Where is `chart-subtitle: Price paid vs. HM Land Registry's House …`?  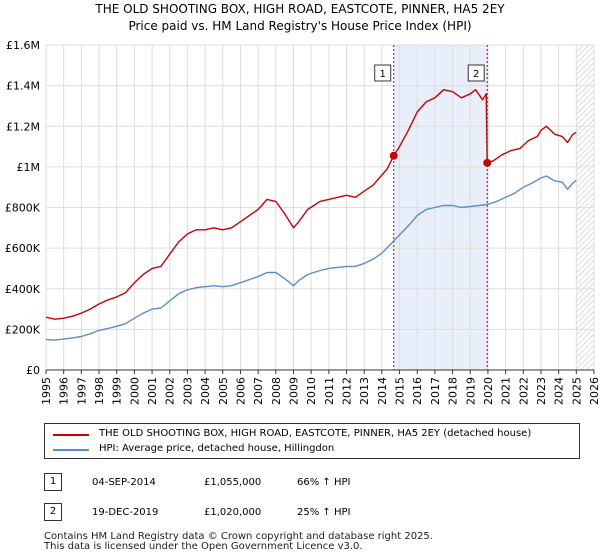 chart-subtitle: Price paid vs. HM Land Registry's House … is located at coordinates (300, 26).